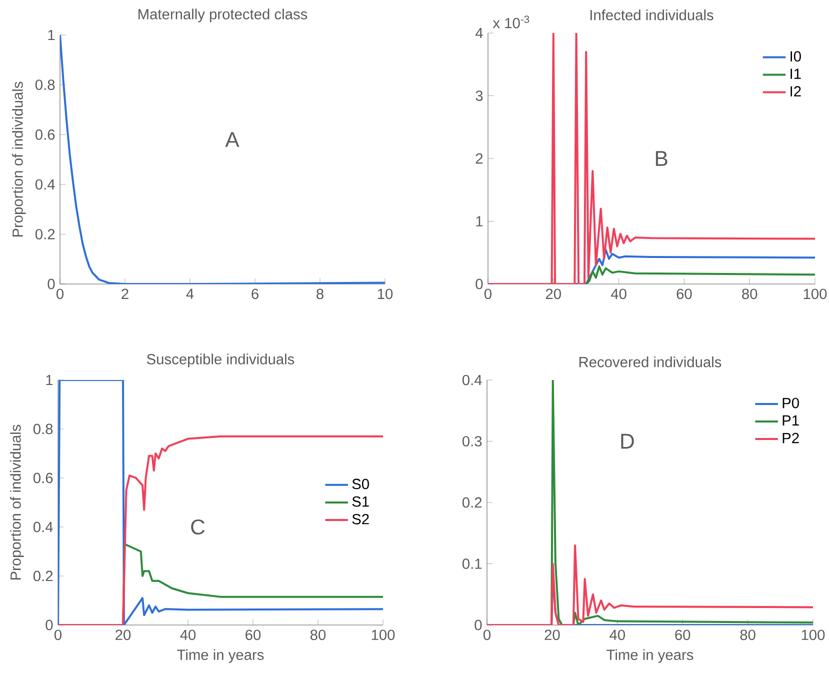 The width and height of the screenshot is (829, 675). I want to click on annotation: A, so click(232, 139).